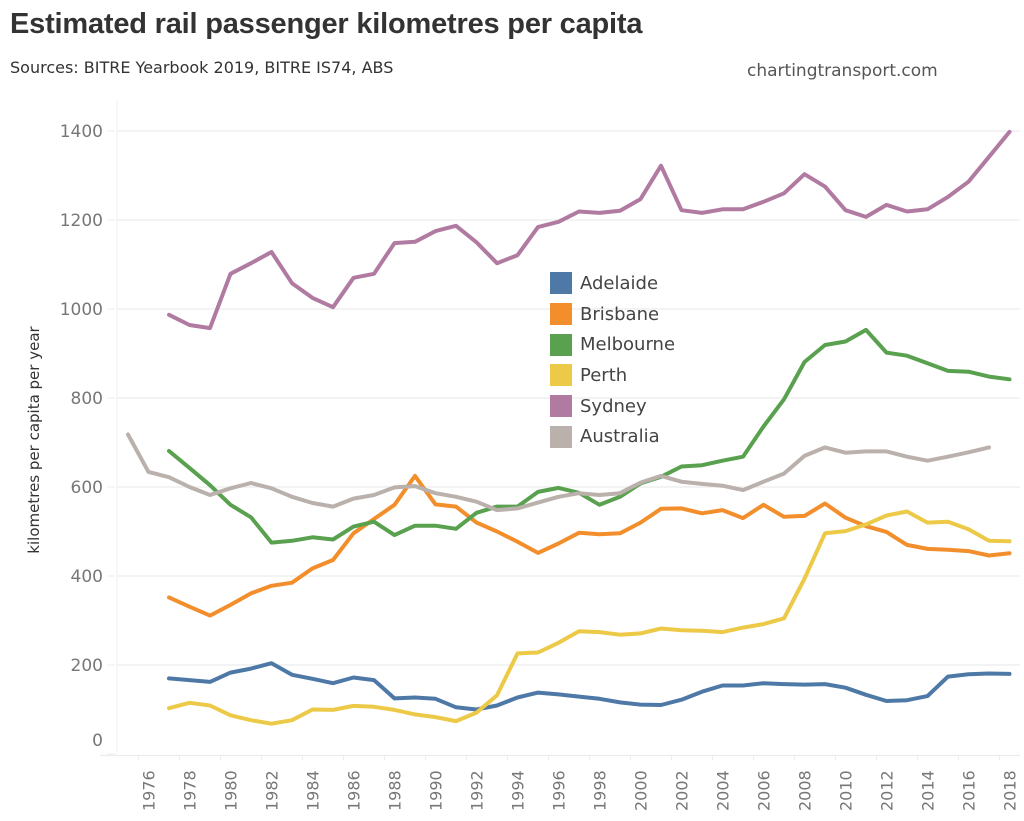 The height and width of the screenshot is (821, 1024). Describe the element at coordinates (477, 790) in the screenshot. I see `x-tick-label: 1992` at that location.